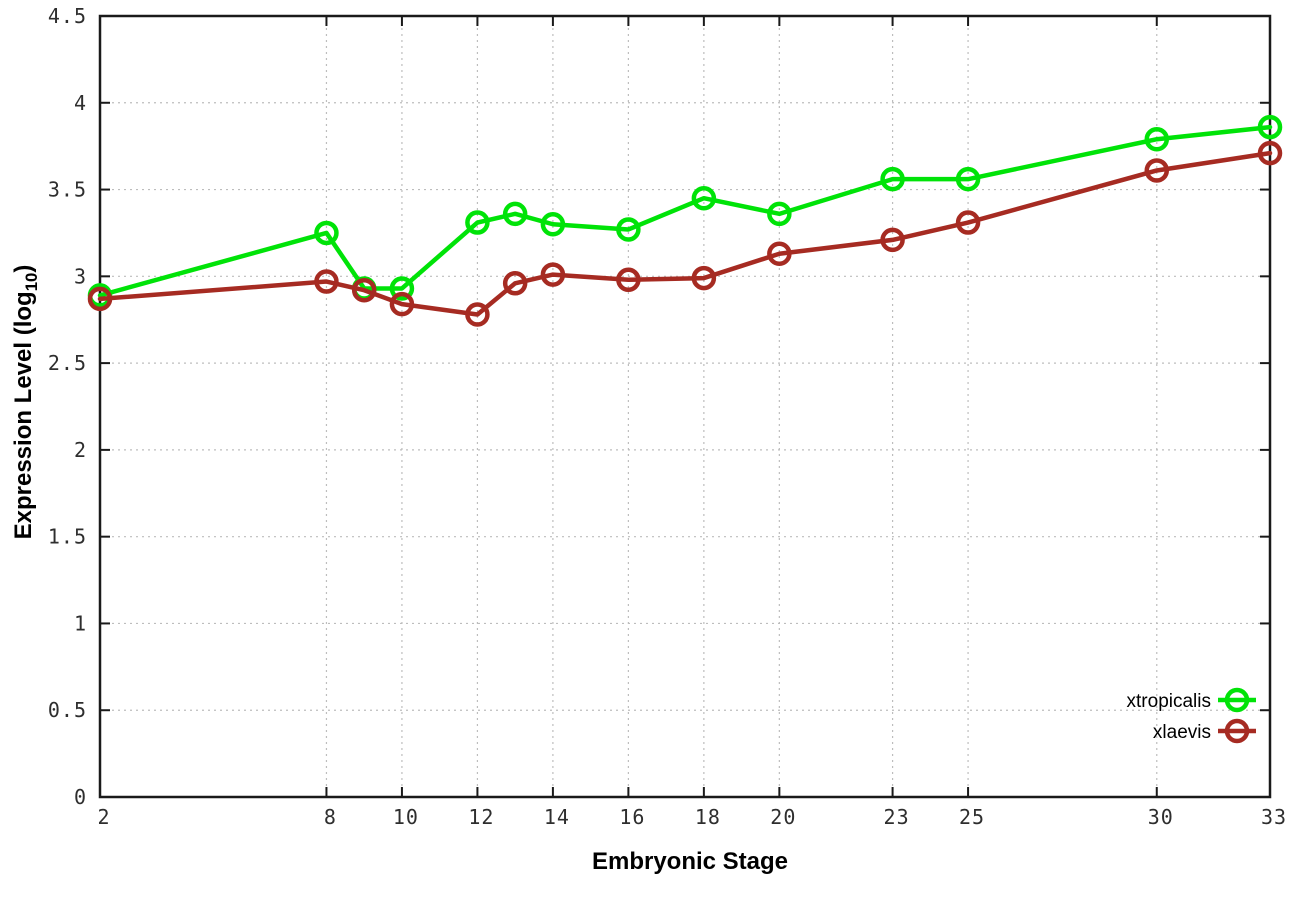 Image resolution: width=1296 pixels, height=907 pixels. Describe the element at coordinates (80, 623) in the screenshot. I see `y-tick-label: 1` at that location.